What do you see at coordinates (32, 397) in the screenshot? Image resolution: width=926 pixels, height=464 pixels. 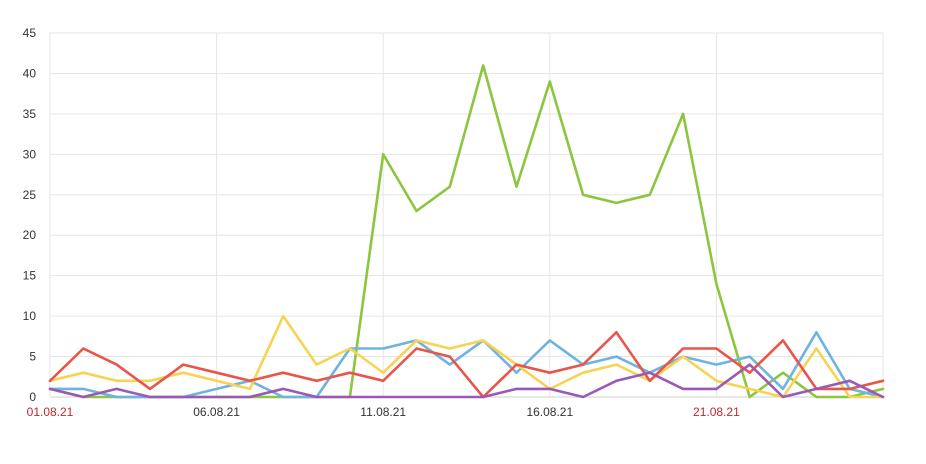 I see `y-tick-label: 0` at bounding box center [32, 397].